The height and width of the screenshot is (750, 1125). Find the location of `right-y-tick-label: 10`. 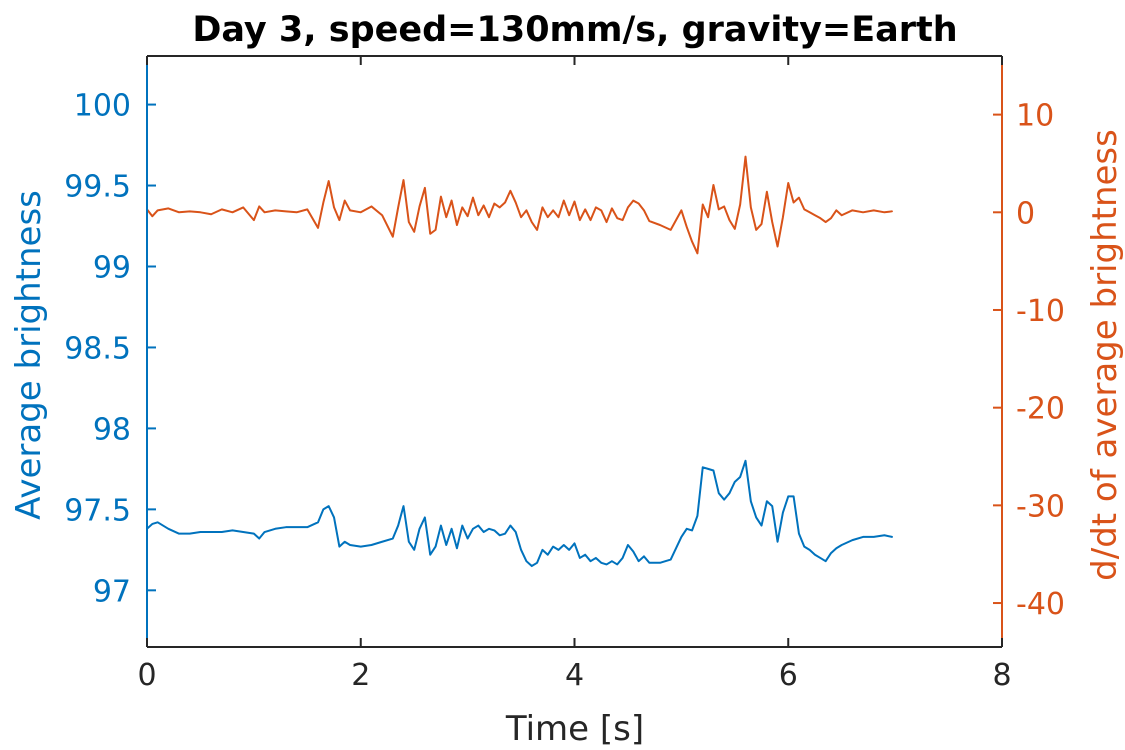

right-y-tick-label: 10 is located at coordinates (1035, 116).